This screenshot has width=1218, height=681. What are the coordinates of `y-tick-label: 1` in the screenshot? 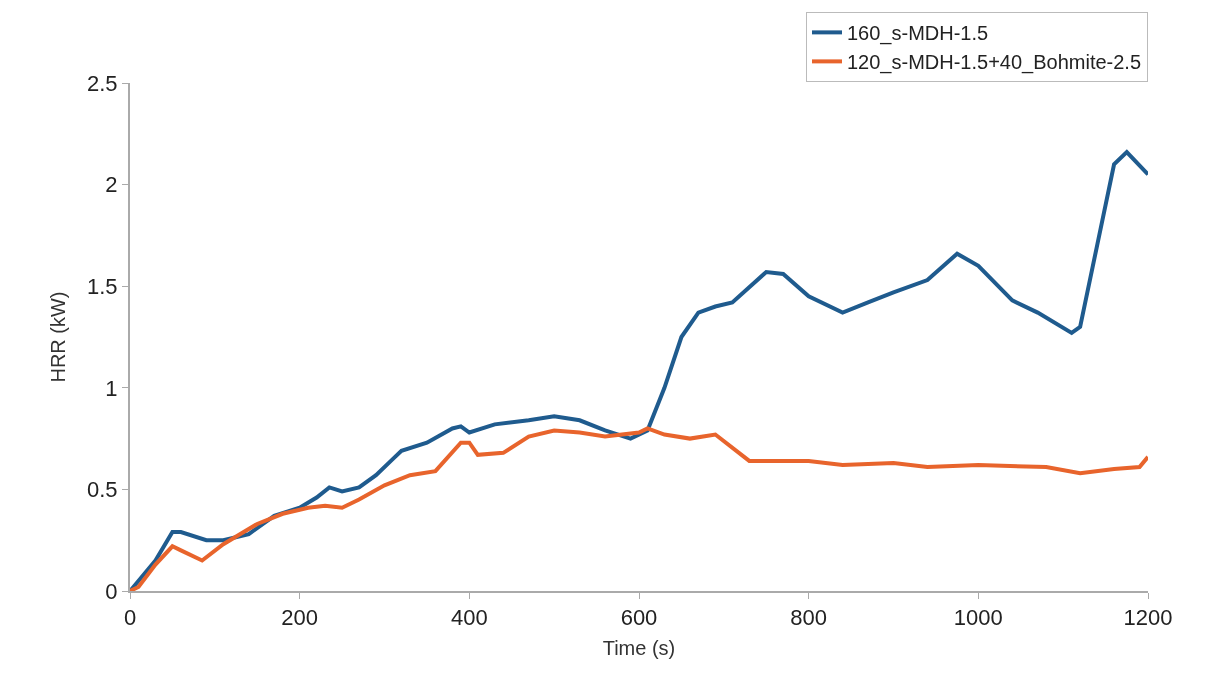 It's located at (111, 388).